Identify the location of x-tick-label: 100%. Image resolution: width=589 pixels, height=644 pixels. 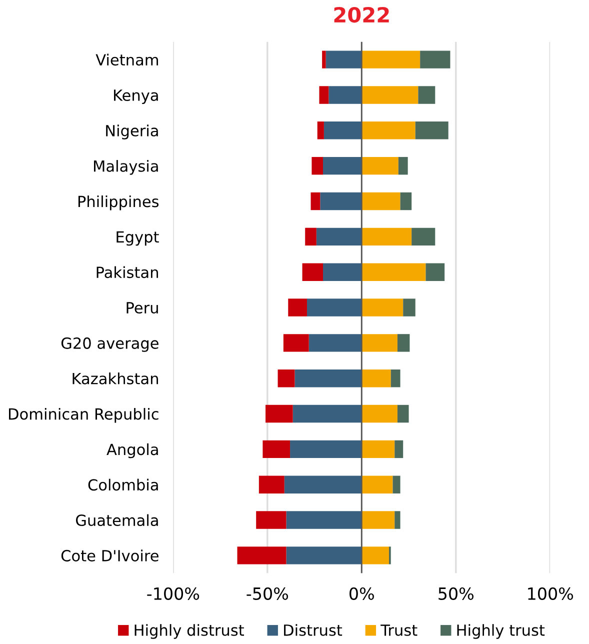
(551, 593).